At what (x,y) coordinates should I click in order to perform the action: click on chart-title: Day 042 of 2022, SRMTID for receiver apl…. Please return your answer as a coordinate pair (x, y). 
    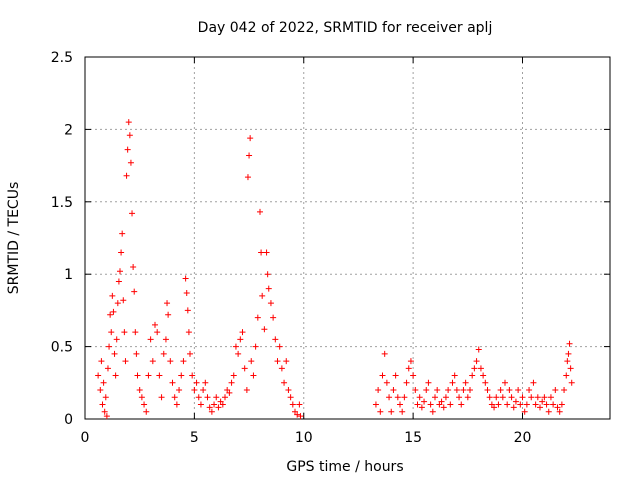
    Looking at the image, I should click on (345, 28).